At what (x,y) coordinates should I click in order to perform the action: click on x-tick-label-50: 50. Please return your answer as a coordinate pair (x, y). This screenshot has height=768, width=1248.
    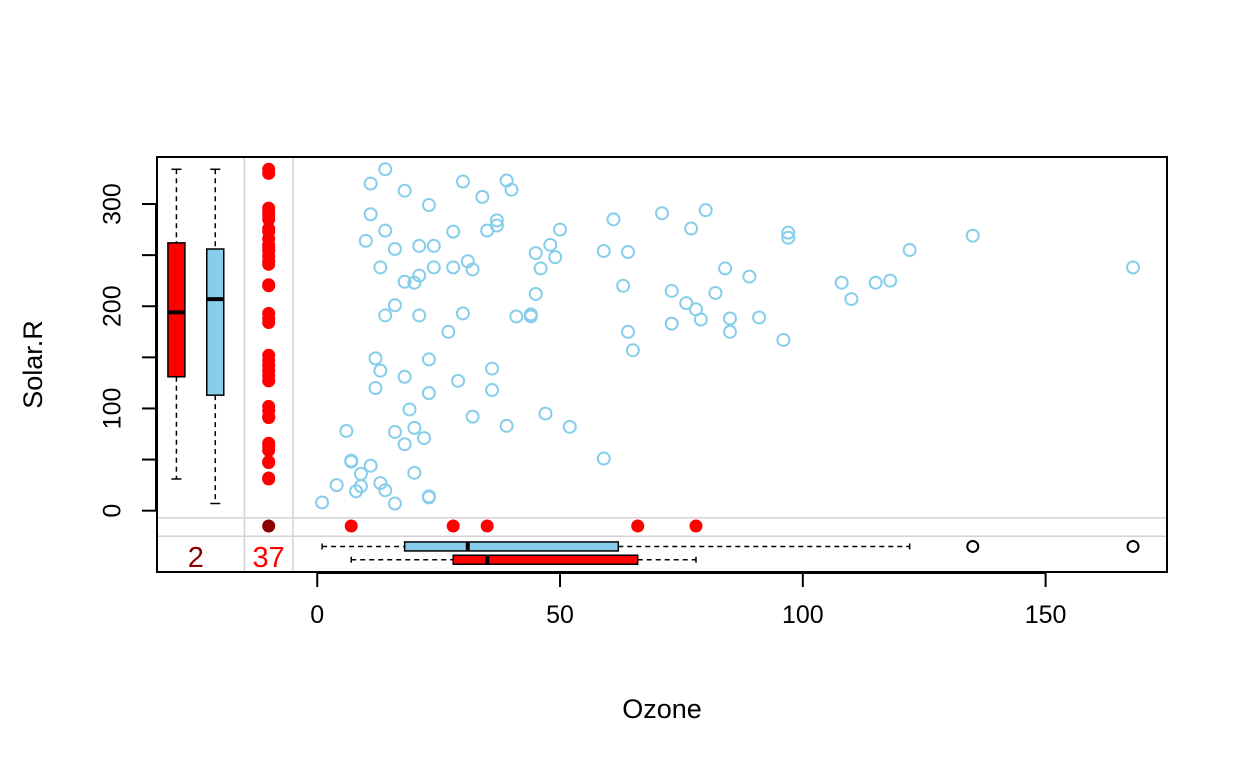
    Looking at the image, I should click on (560, 615).